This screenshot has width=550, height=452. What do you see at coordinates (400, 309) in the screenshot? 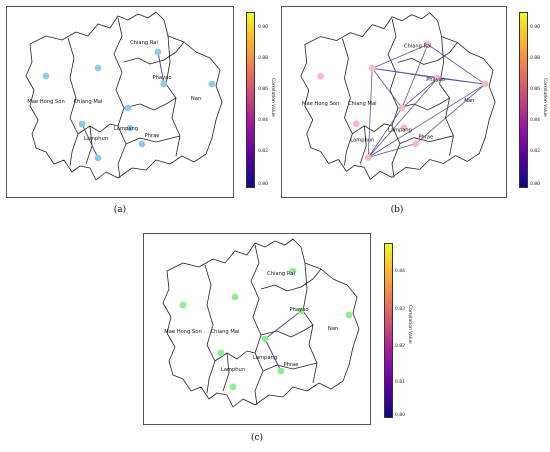
I see `cbar-tick: 0.83` at bounding box center [400, 309].